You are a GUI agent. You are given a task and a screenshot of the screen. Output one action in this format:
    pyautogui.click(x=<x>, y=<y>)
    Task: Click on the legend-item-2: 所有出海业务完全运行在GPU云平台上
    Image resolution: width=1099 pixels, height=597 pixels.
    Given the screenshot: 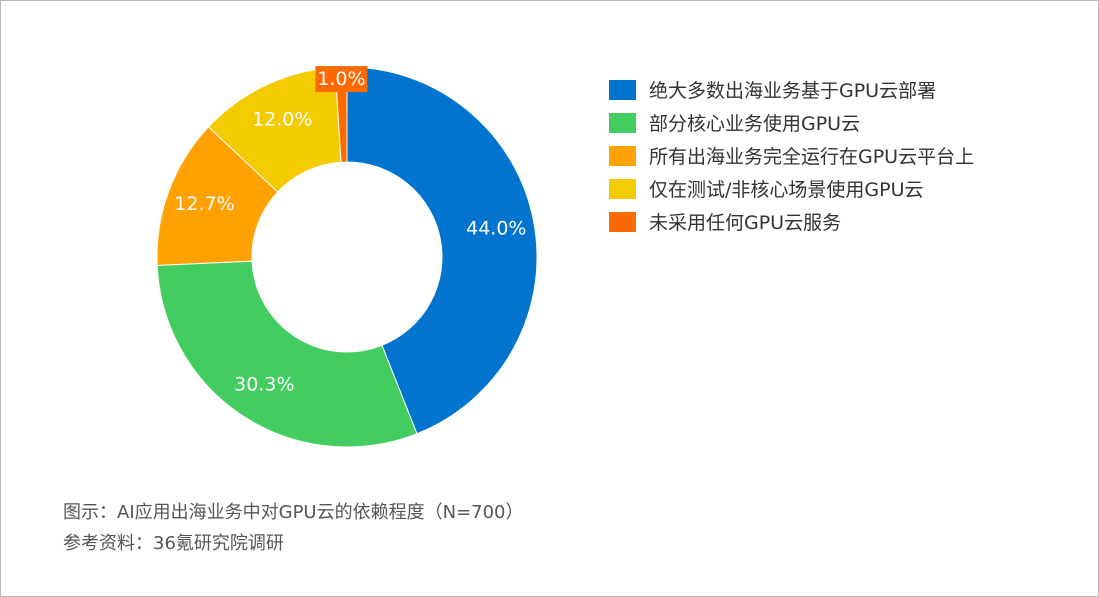 What is the action you would take?
    pyautogui.click(x=791, y=155)
    